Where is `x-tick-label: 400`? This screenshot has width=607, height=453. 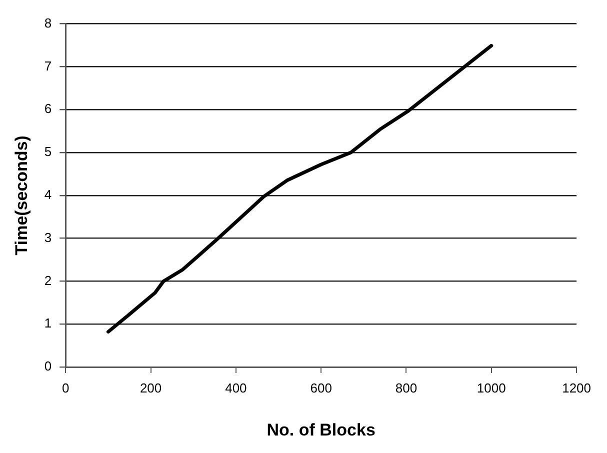
x-tick-label: 400 is located at coordinates (236, 388).